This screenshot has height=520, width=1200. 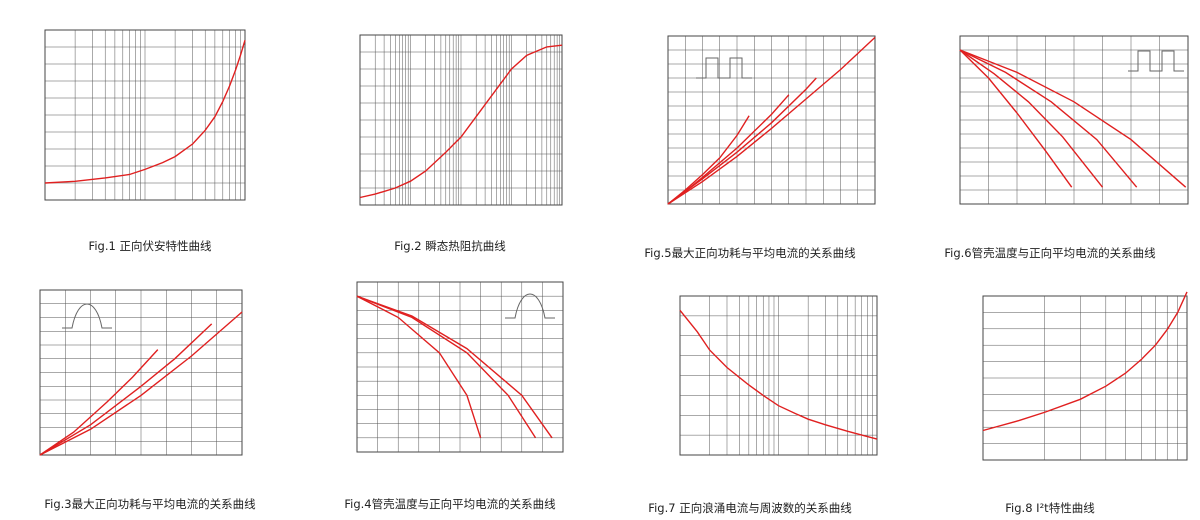 I want to click on figure-caption: Fig.7 正向浪涌电流与周波数的关系曲线, so click(x=750, y=508).